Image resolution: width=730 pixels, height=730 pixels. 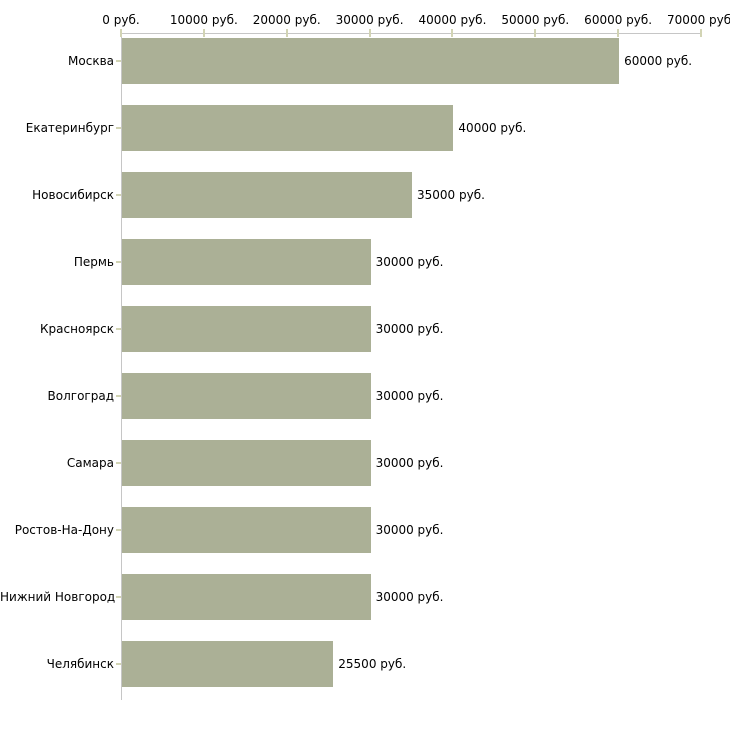 What do you see at coordinates (618, 20) in the screenshot?
I see `x-axis-tick-label: 60000 руб.` at bounding box center [618, 20].